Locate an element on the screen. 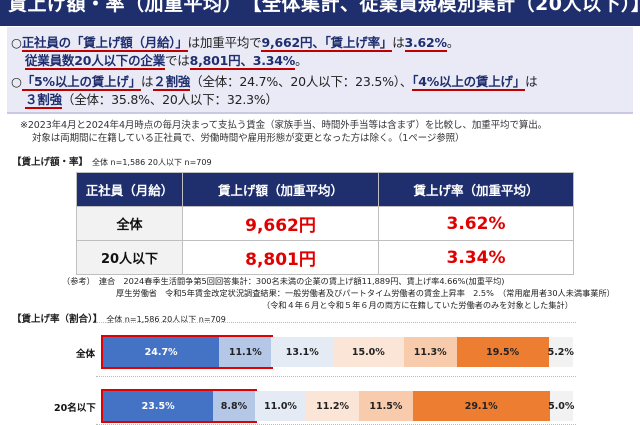 The height and width of the screenshot is (425, 640). summary-4pct-share: ３割強 is located at coordinates (43, 100).